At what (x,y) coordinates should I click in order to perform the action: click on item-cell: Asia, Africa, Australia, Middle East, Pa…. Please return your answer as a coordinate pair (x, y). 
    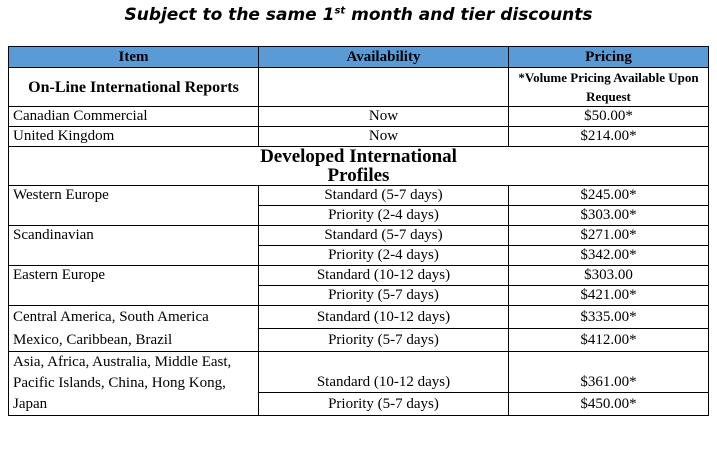
    Looking at the image, I should click on (133, 383).